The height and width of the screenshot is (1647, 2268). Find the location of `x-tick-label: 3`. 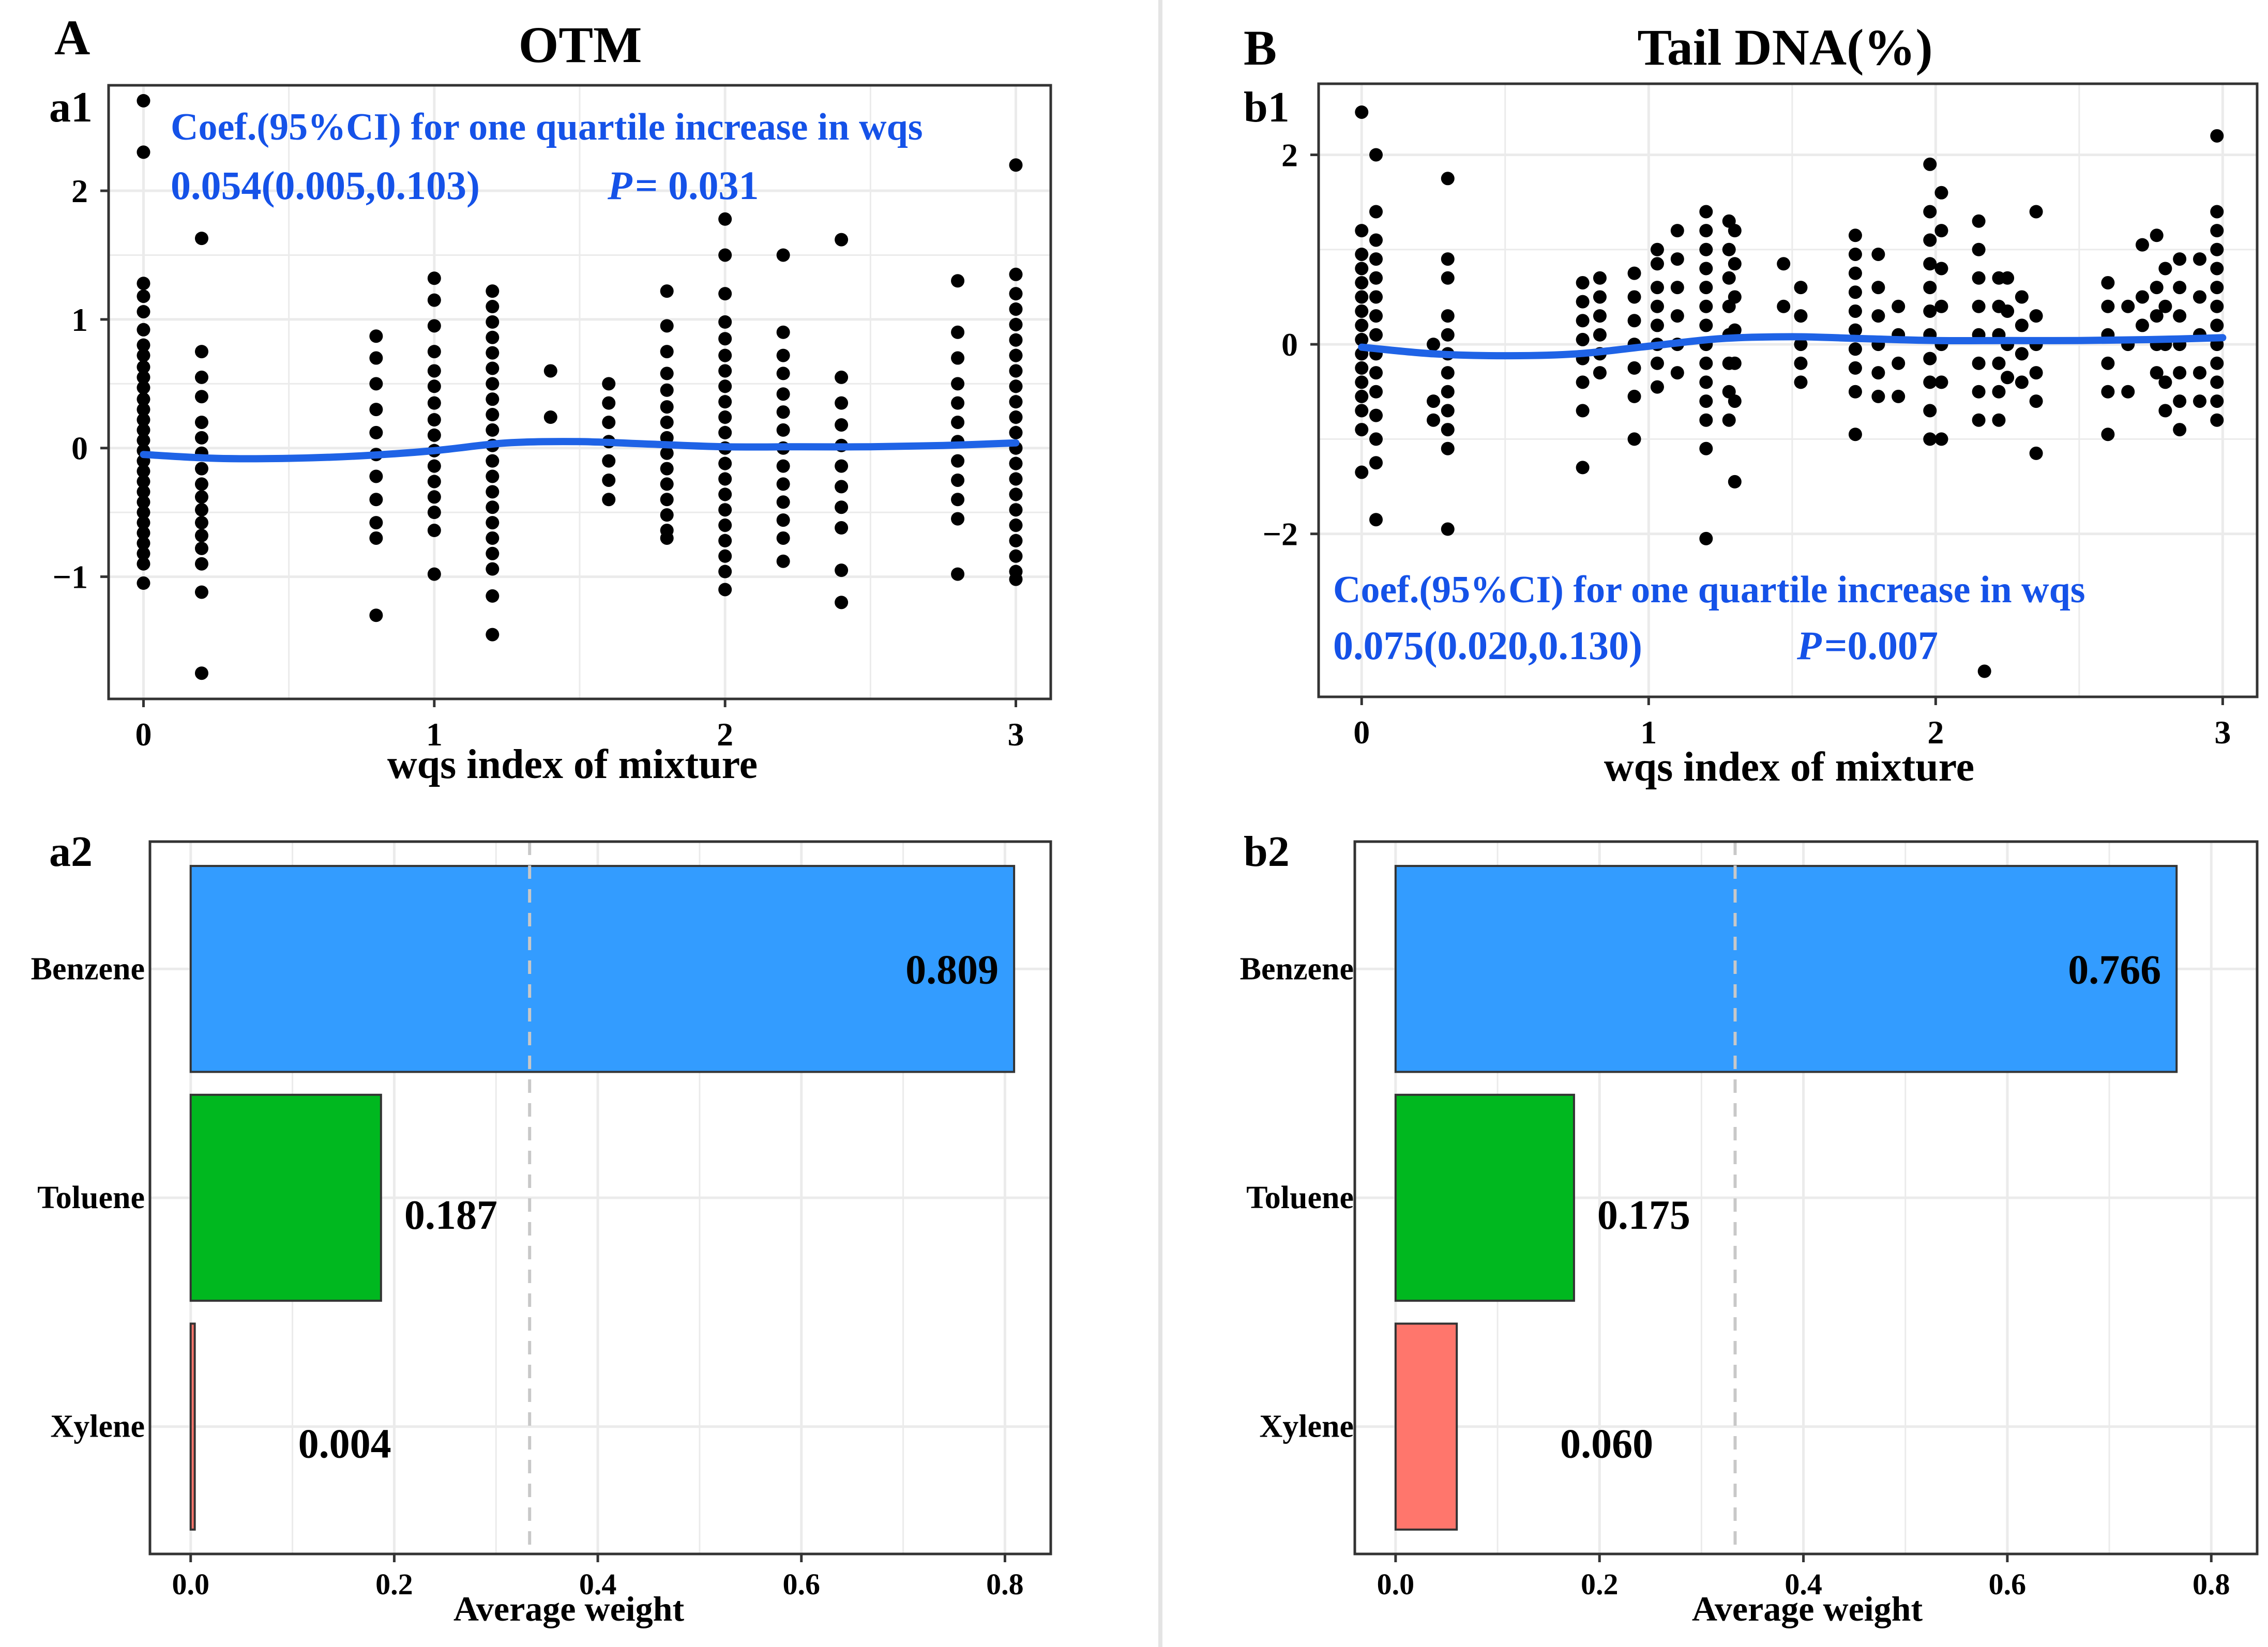

x-tick-label: 3 is located at coordinates (2222, 732).